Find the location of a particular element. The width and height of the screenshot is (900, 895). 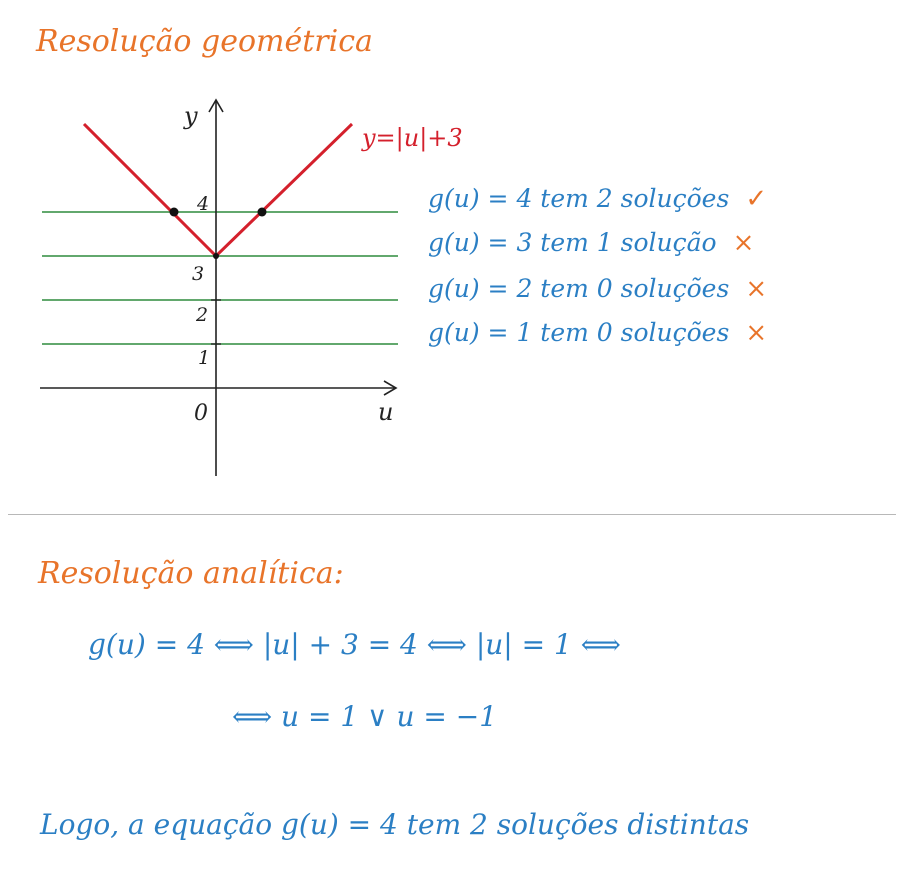

solution-row-2: g(u) = 3 tem 1 solução × is located at coordinates (591, 243).